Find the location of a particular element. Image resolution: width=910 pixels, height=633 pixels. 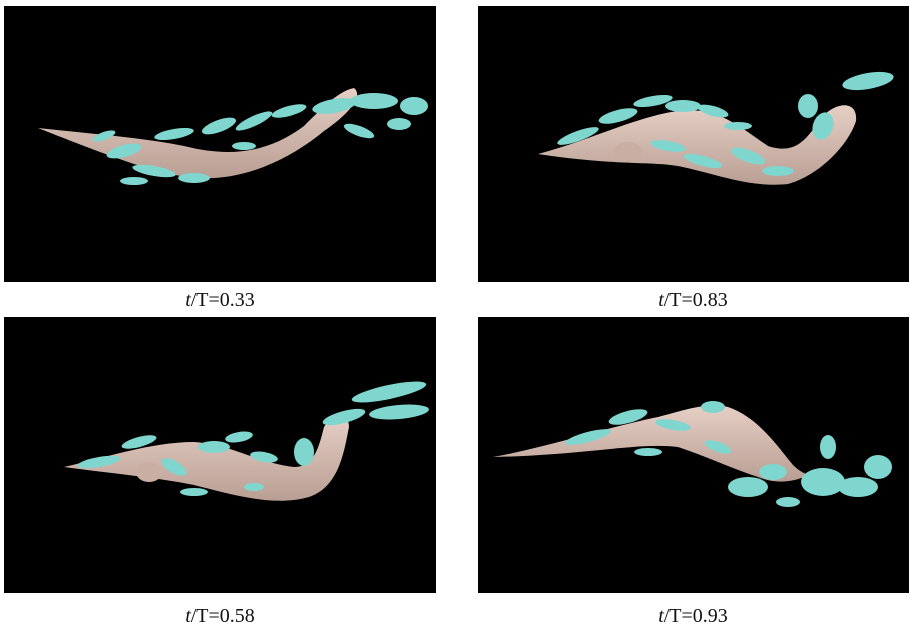

caption-value: /T=0.33 is located at coordinates (222, 300).